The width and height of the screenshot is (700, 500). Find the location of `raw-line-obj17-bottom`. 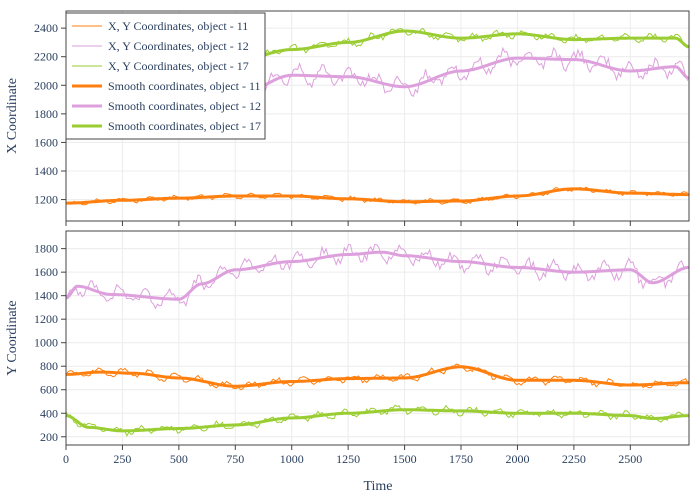

raw-line-obj17-bottom is located at coordinates (376, 420).